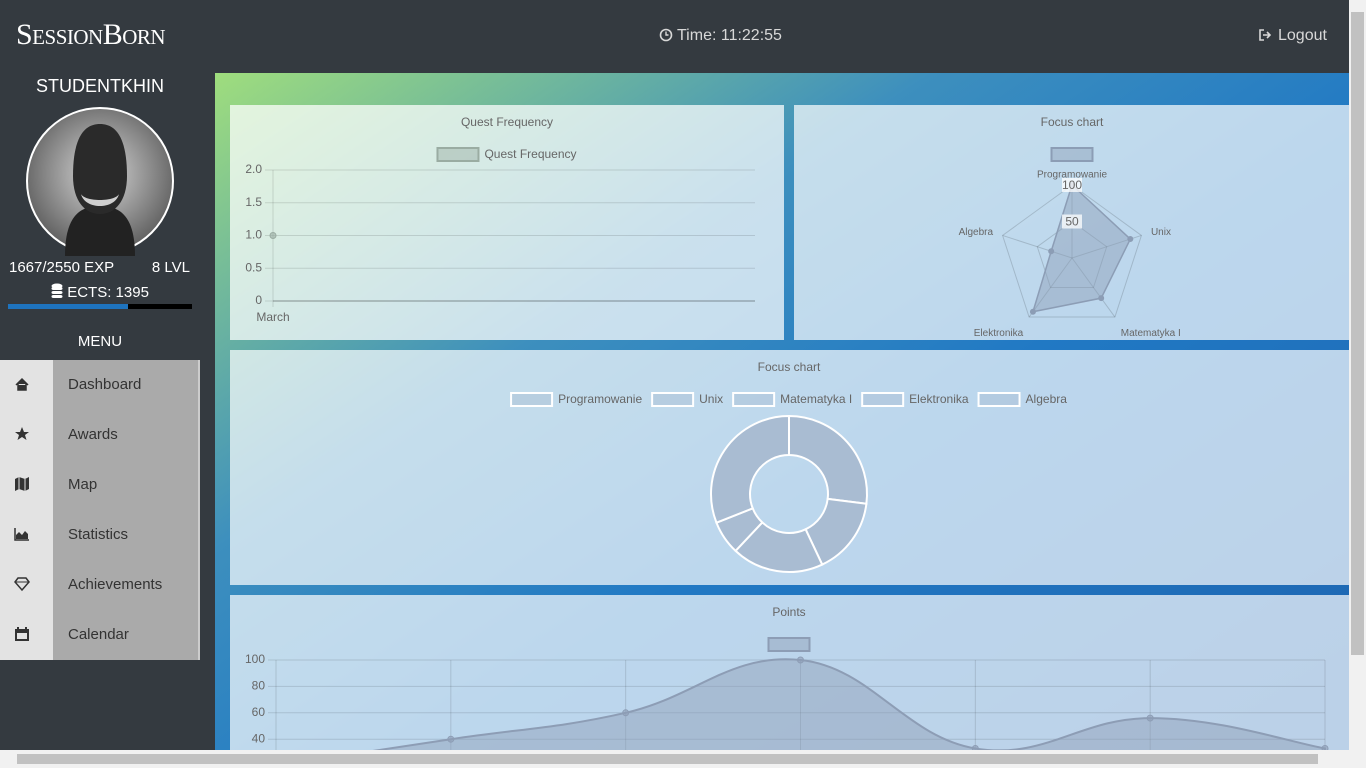 Image resolution: width=1366 pixels, height=768 pixels. Describe the element at coordinates (83, 484) in the screenshot. I see `menu-label: Map` at that location.